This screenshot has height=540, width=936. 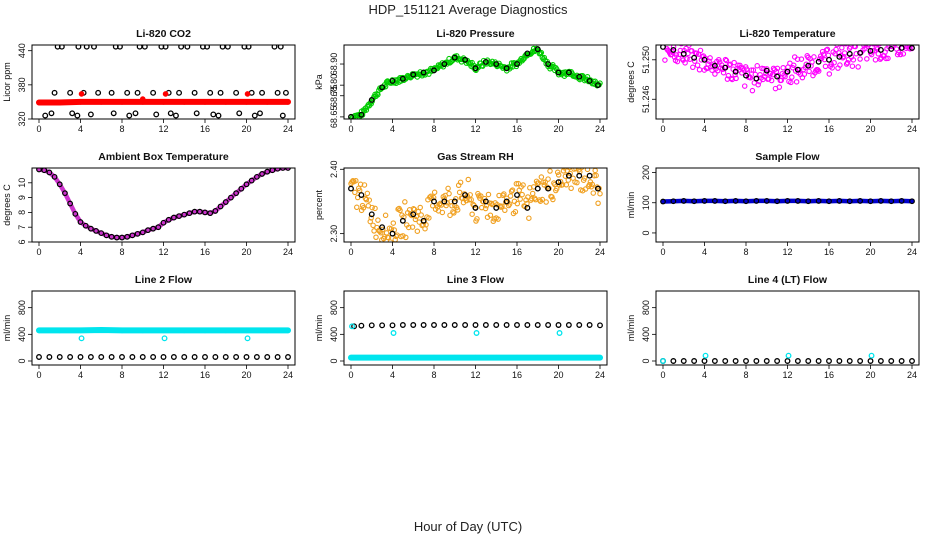 What do you see at coordinates (121, 375) in the screenshot?
I see `x-tick-label: 8` at bounding box center [121, 375].